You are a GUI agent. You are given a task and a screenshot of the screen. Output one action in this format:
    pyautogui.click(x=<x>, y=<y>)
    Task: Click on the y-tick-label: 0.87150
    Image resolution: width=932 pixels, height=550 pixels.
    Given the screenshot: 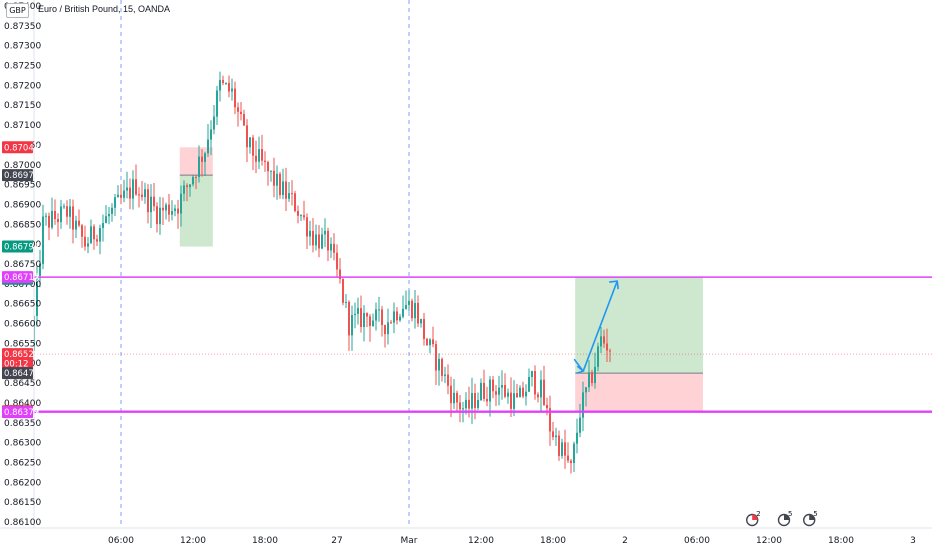 What is the action you would take?
    pyautogui.click(x=22, y=106)
    